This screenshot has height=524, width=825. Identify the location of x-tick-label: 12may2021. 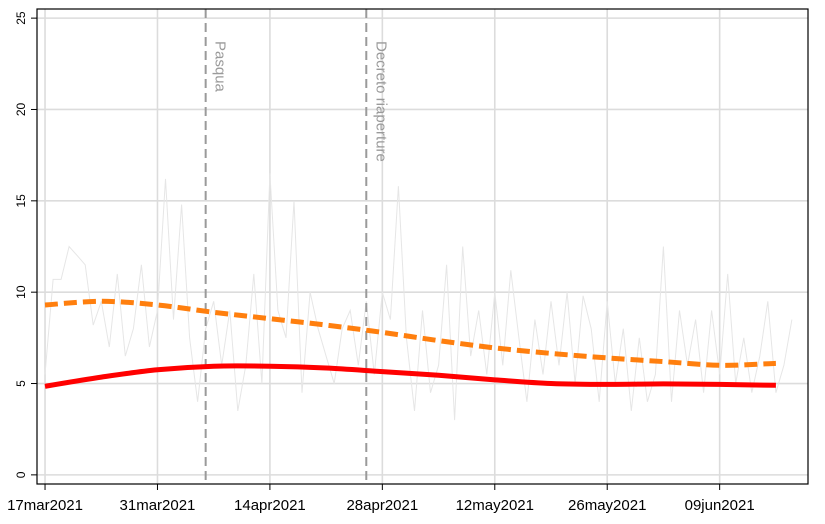
(495, 505).